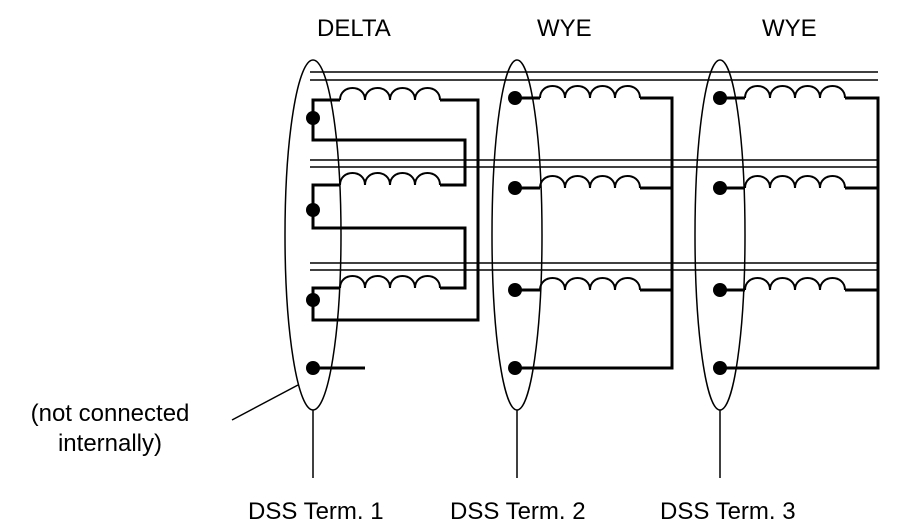  I want to click on coil-wye2-c, so click(590, 284).